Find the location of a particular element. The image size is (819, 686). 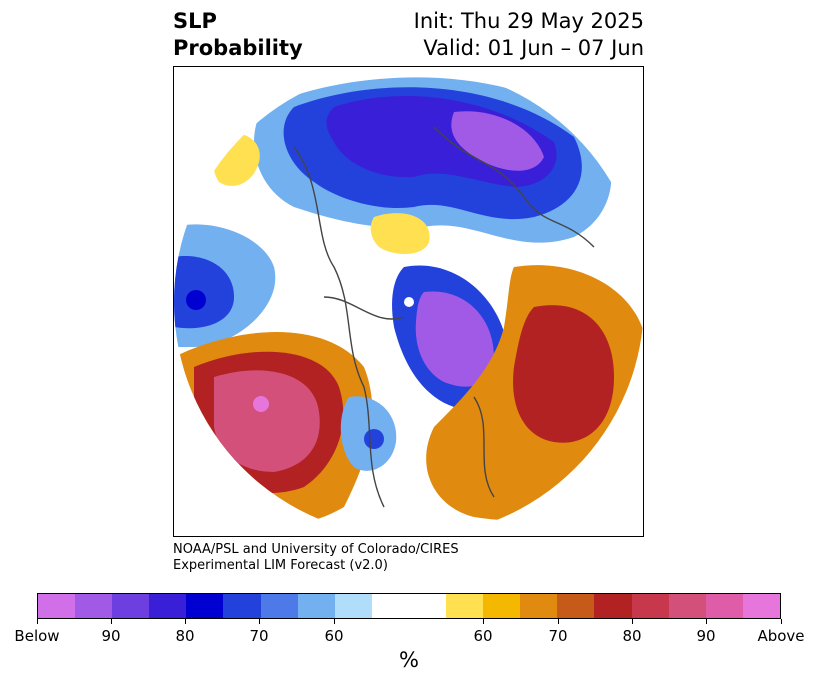

colorbar-tick-label: Below is located at coordinates (37, 636).